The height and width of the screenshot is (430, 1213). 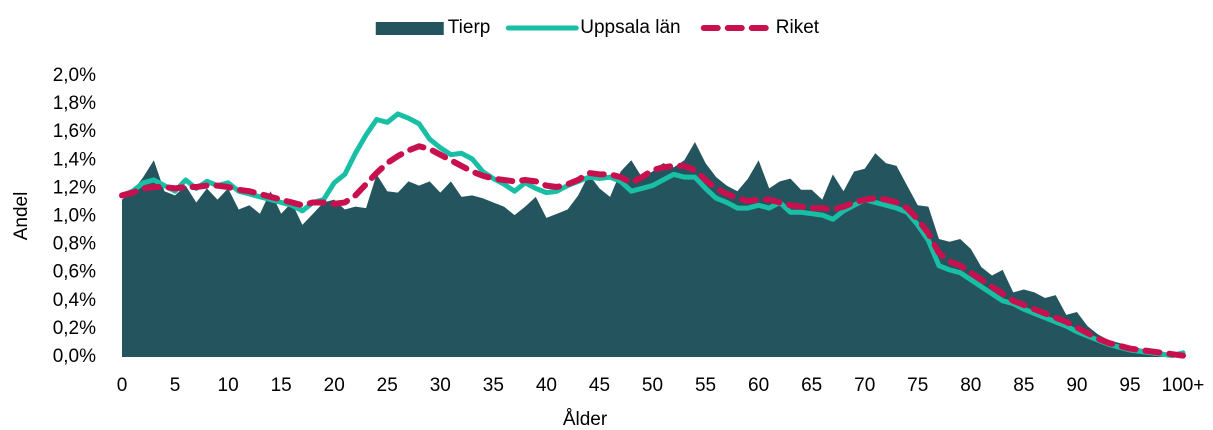 I want to click on x-tick-label: 65, so click(x=811, y=385).